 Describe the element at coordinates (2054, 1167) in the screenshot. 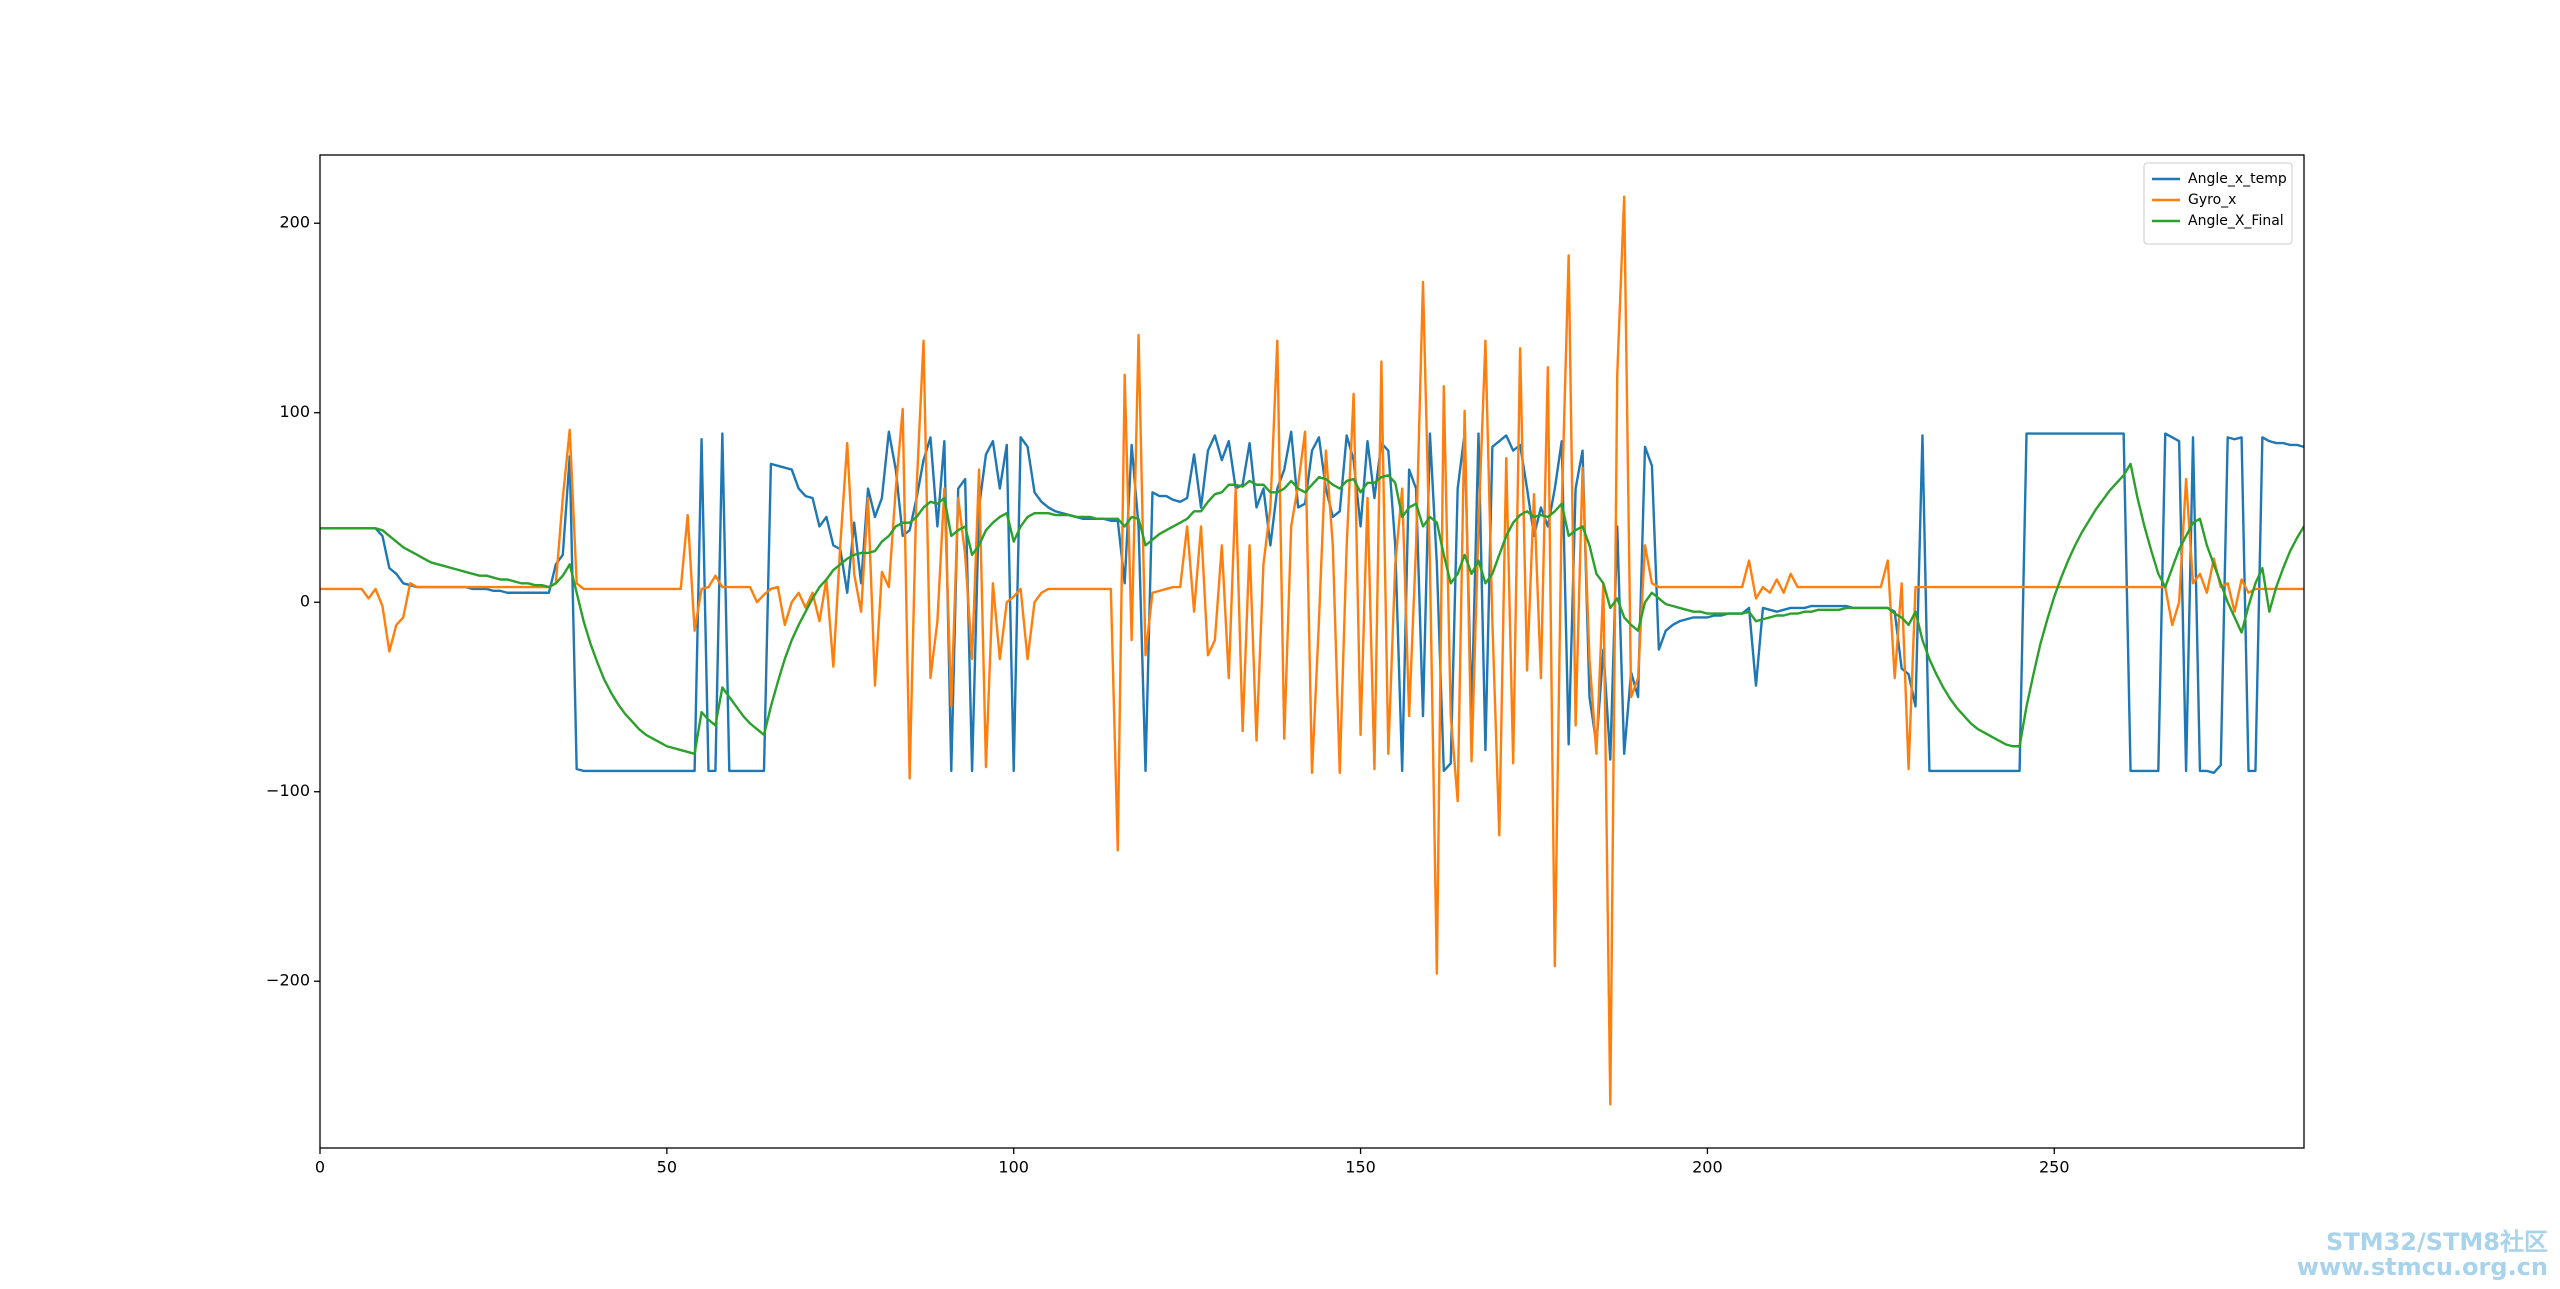

I see `x-tick-label: 250` at that location.